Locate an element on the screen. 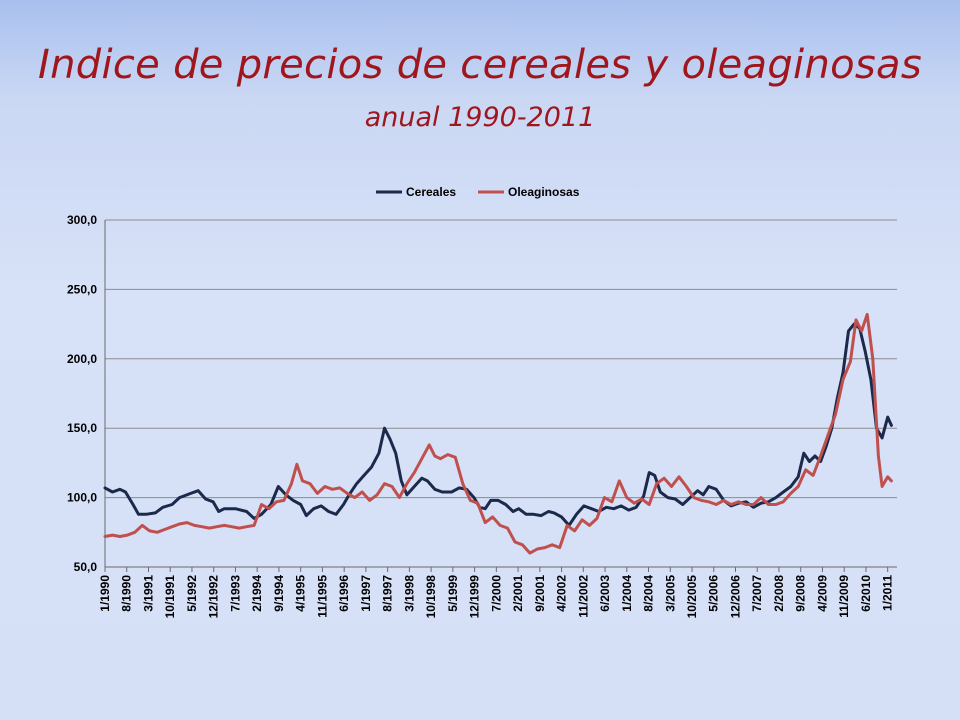 This screenshot has height=720, width=960. x-tick-label: 5/1999 is located at coordinates (453, 593).